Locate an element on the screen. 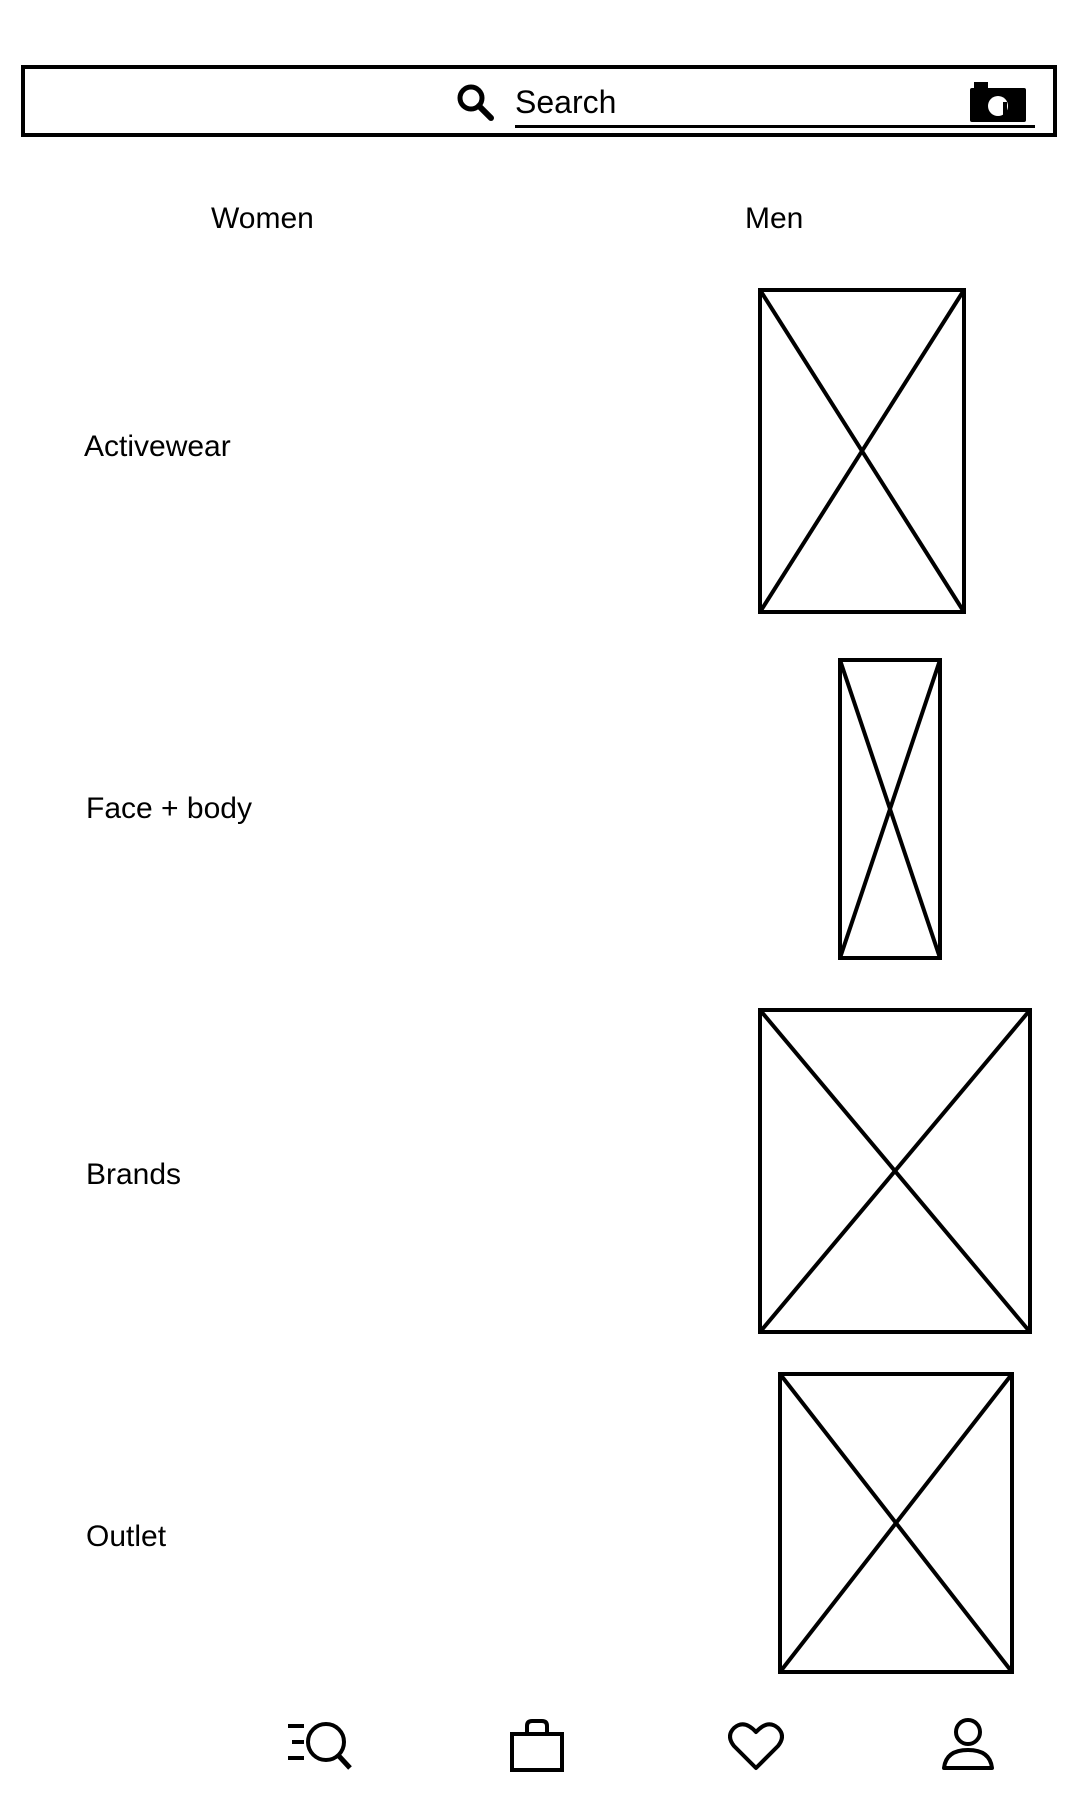 The image size is (1080, 1800). nav-account is located at coordinates (968, 1744).